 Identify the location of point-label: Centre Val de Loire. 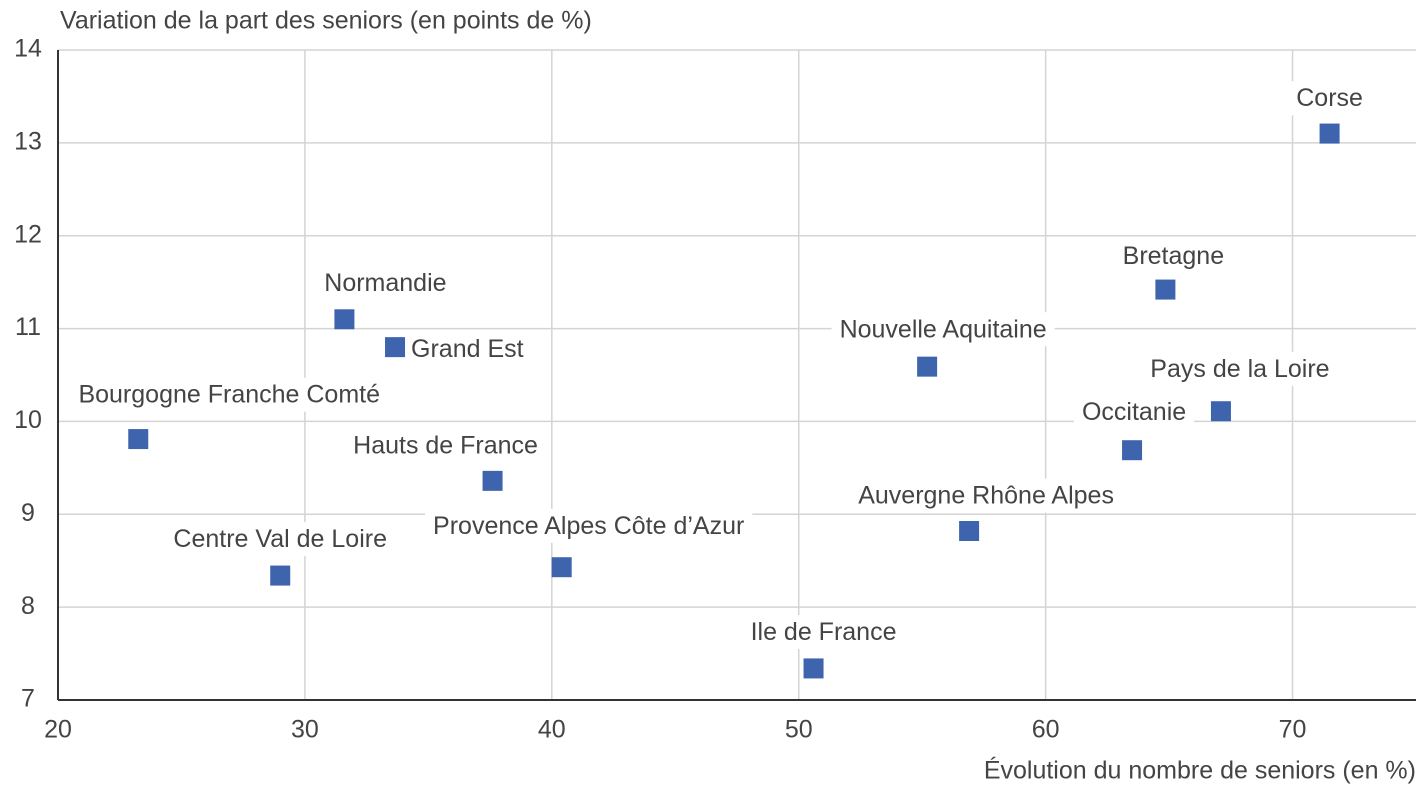
(280, 539).